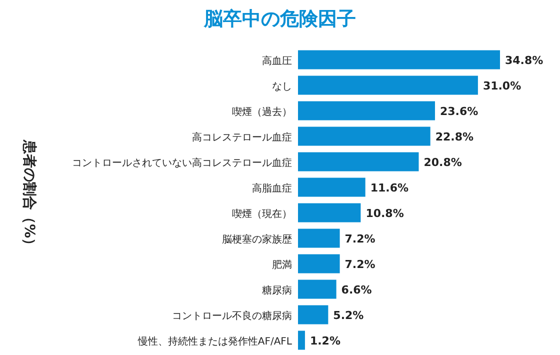 This screenshot has width=560, height=355. I want to click on data-label: 6.6%, so click(356, 289).